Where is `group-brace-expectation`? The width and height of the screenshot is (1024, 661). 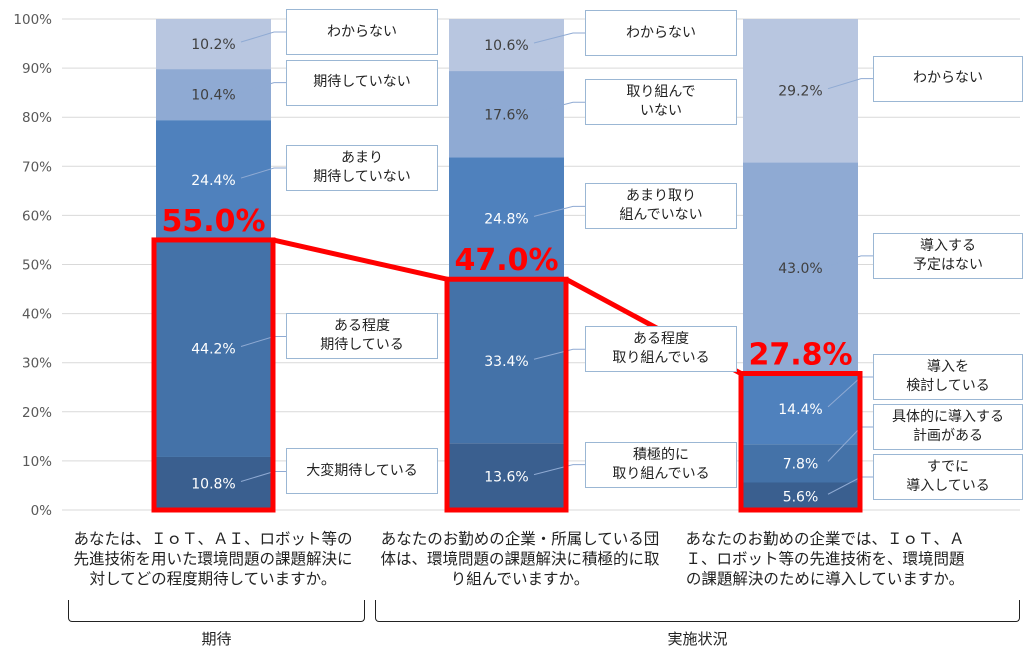 group-brace-expectation is located at coordinates (216, 611).